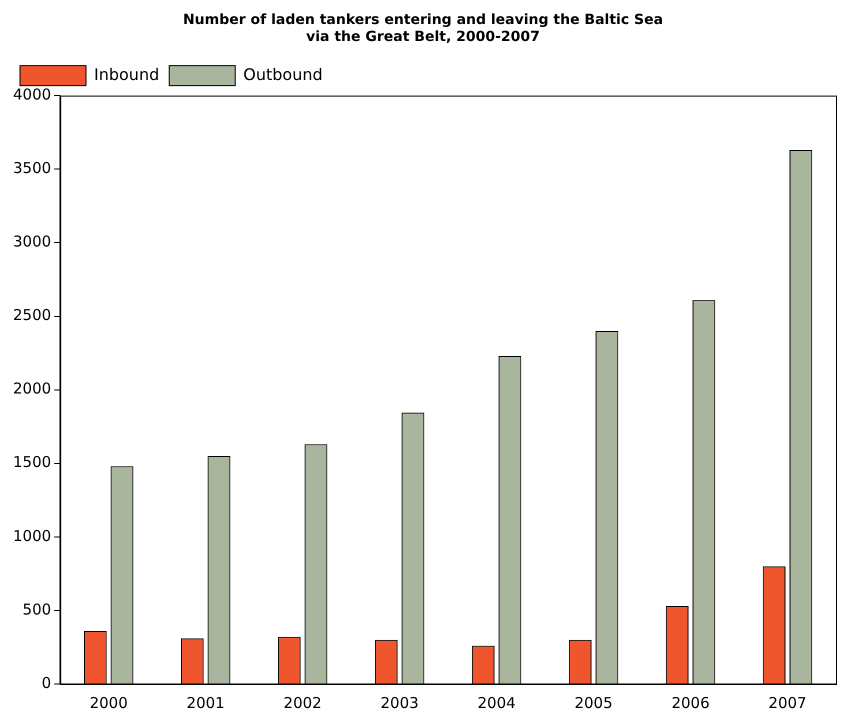 The height and width of the screenshot is (720, 848). What do you see at coordinates (32, 168) in the screenshot?
I see `y-tick-label: 3500` at bounding box center [32, 168].